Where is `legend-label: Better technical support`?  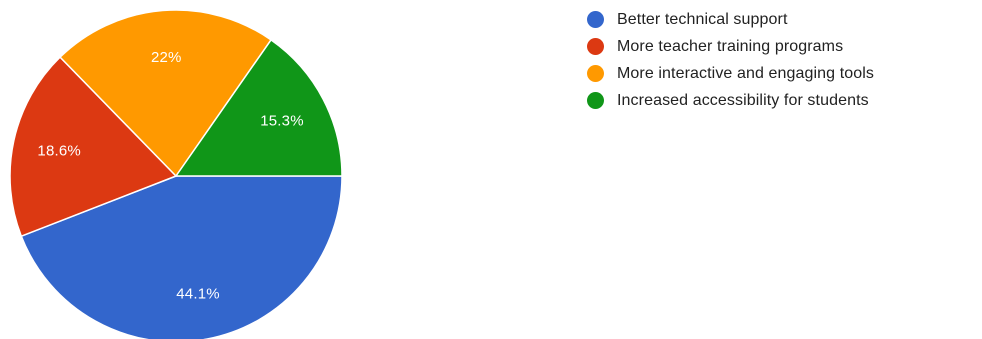
legend-label: Better technical support is located at coordinates (702, 19).